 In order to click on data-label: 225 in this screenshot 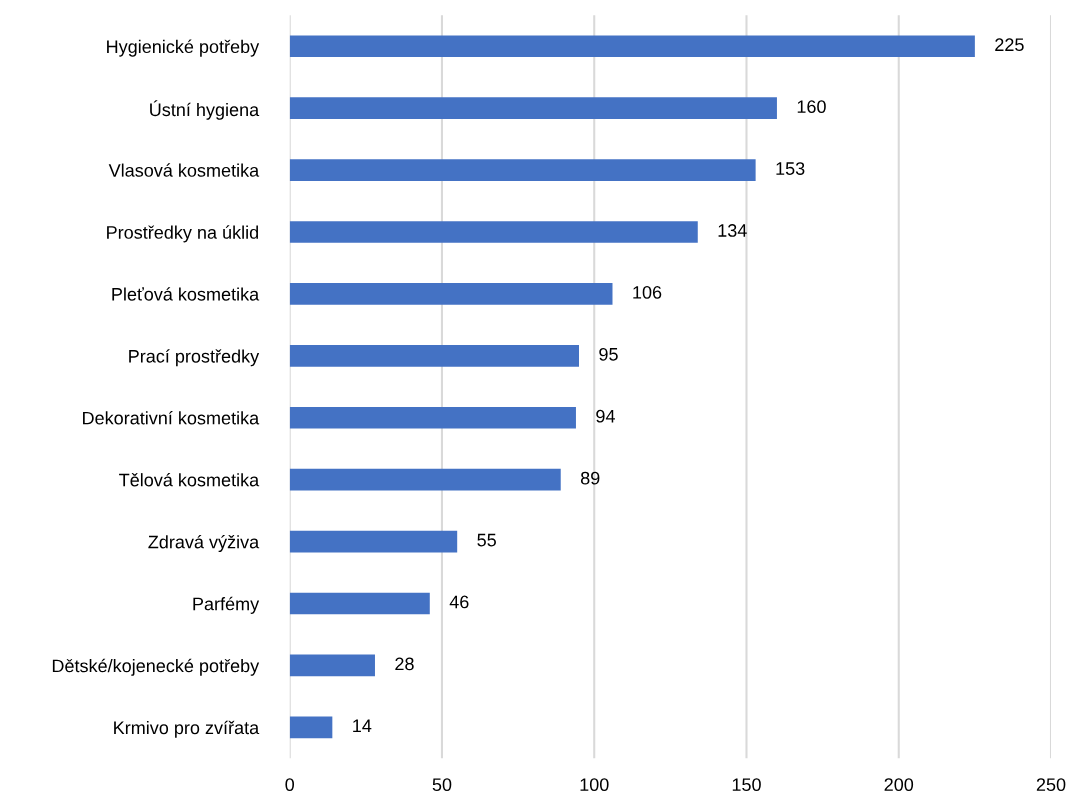, I will do `click(1009, 45)`.